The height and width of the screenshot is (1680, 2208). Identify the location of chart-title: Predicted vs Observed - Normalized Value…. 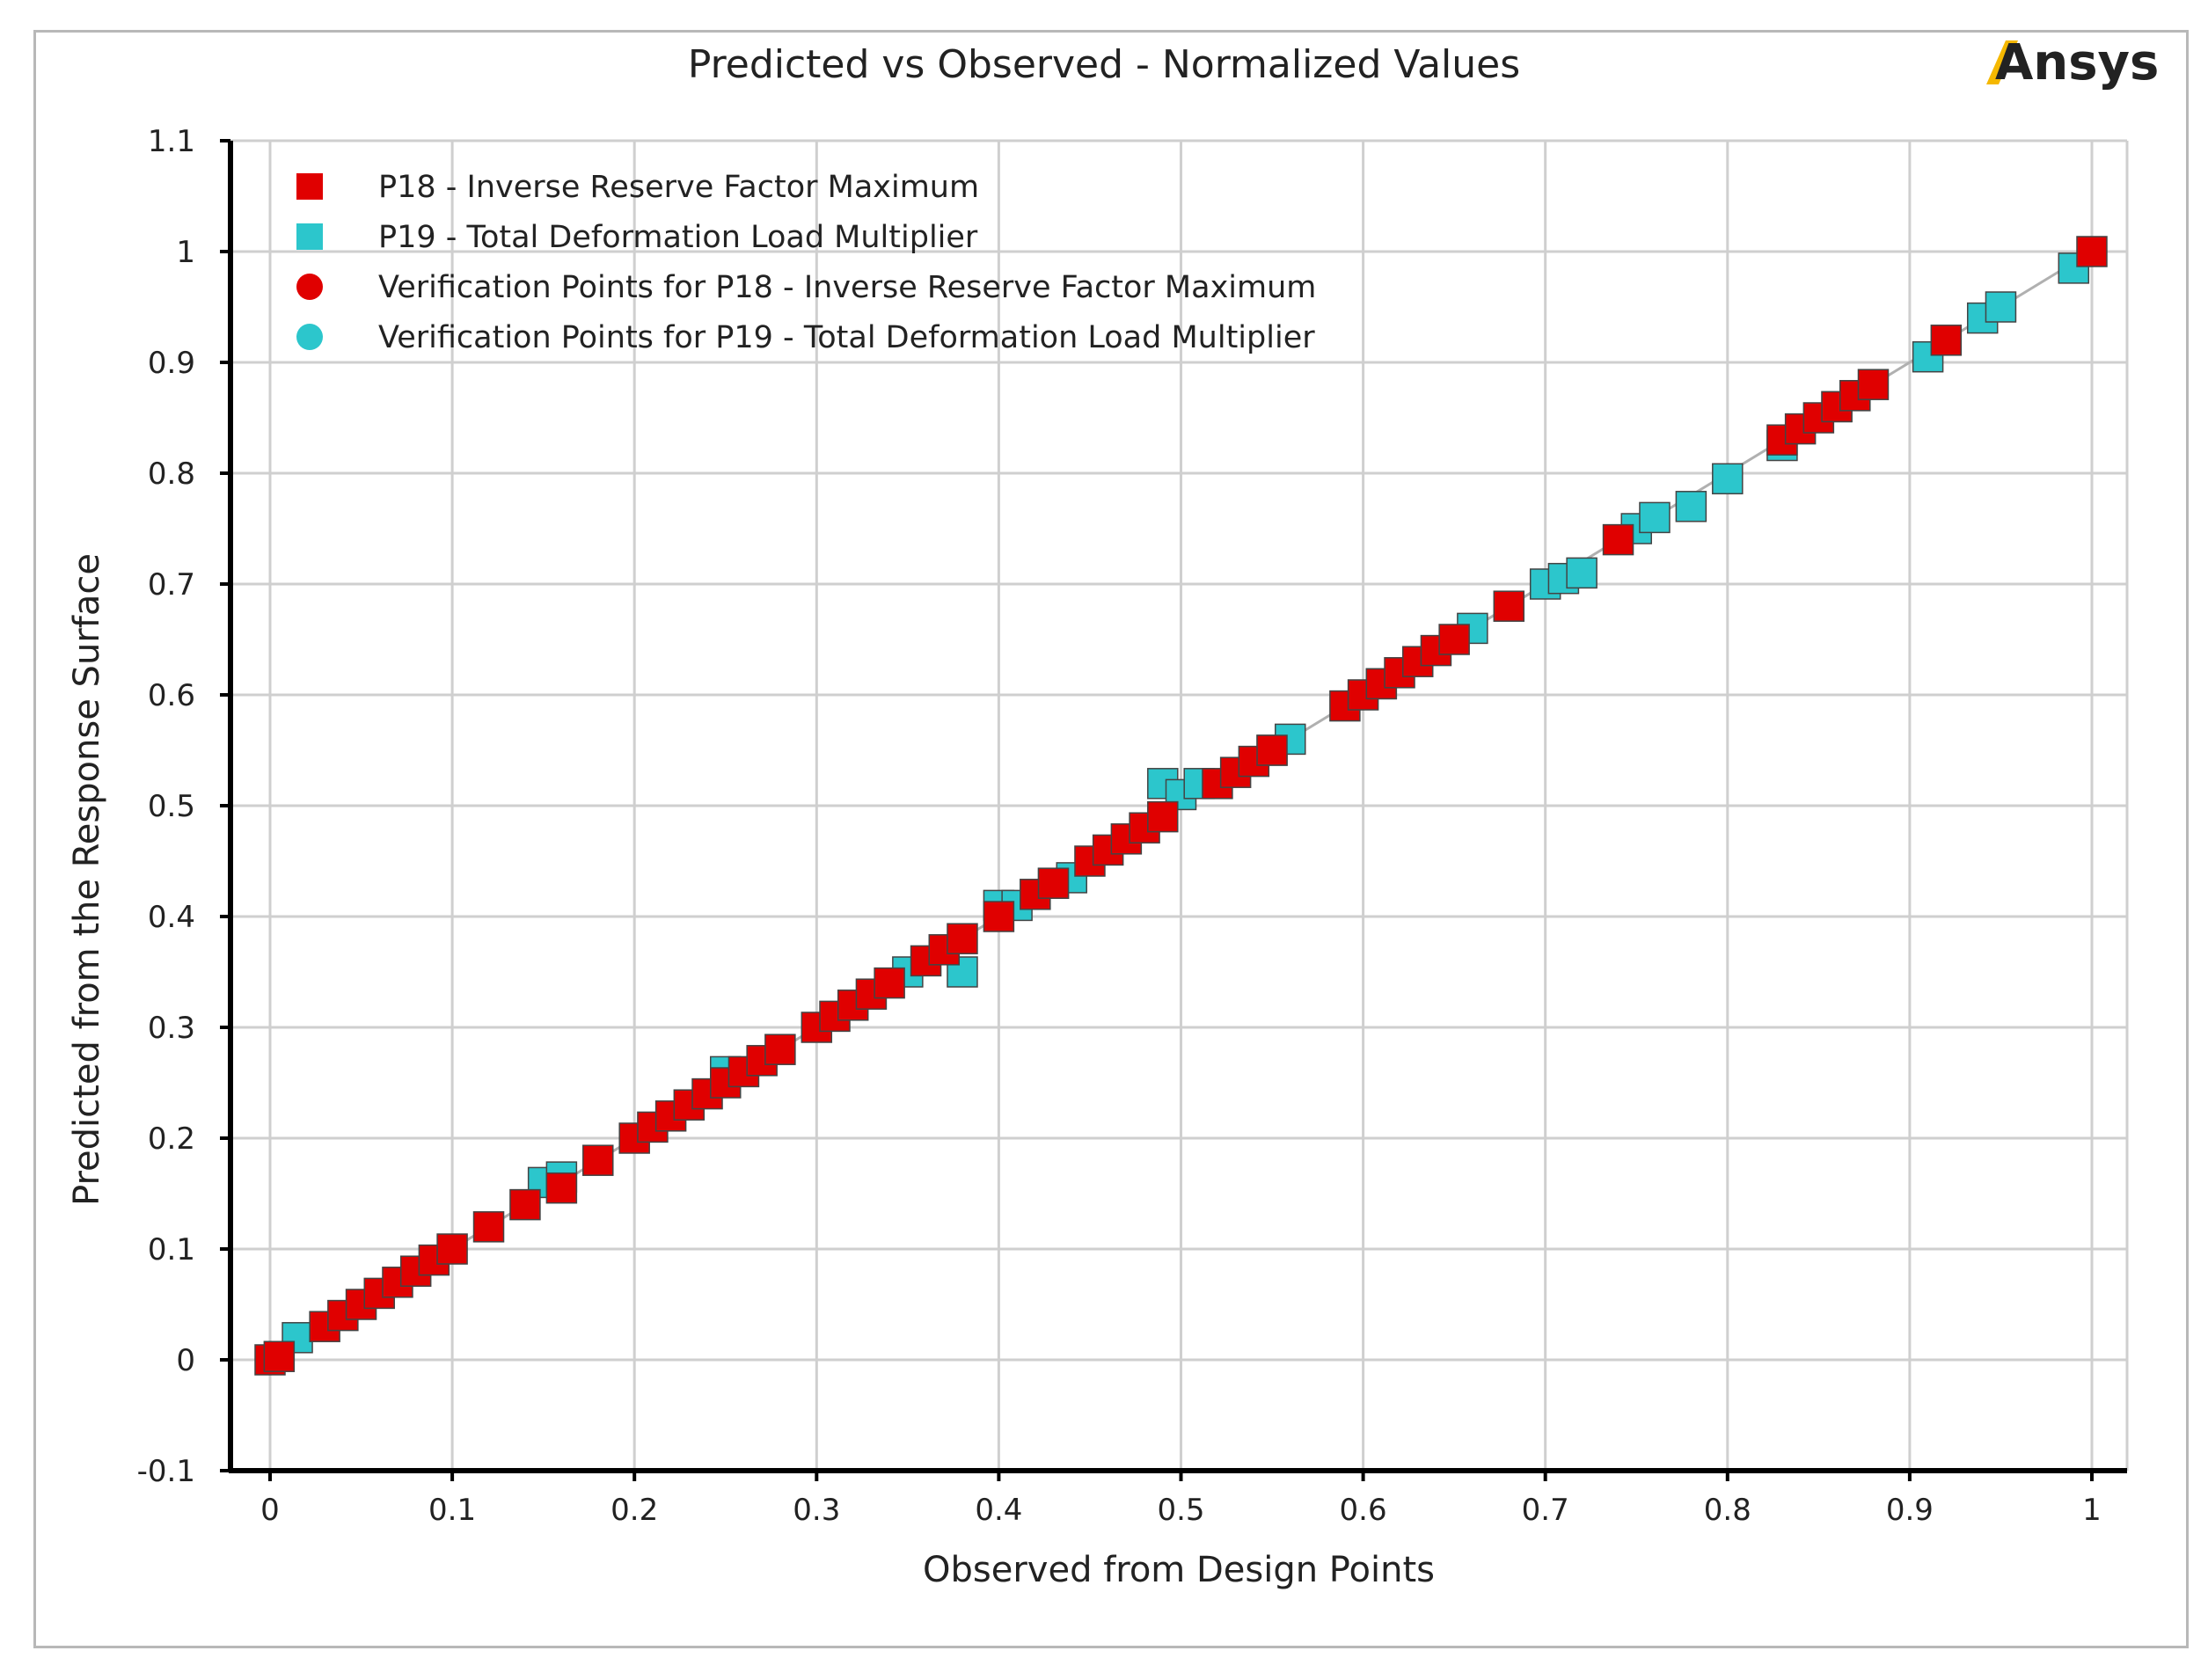
(1104, 64).